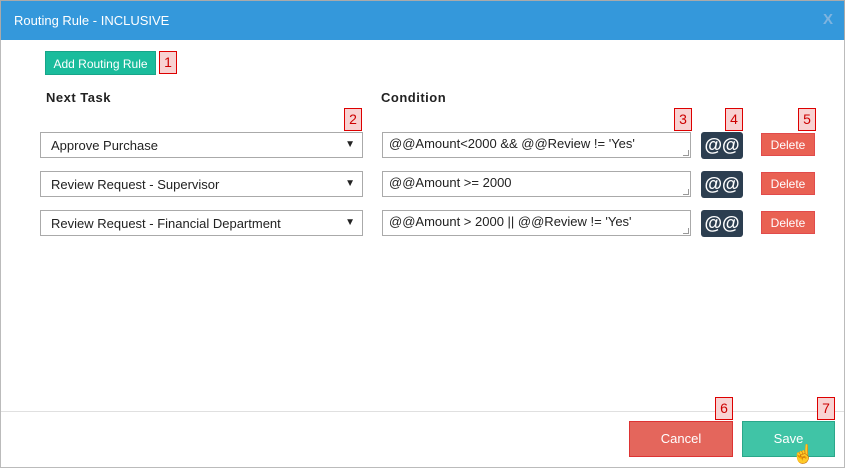 The height and width of the screenshot is (468, 845). What do you see at coordinates (536, 184) in the screenshot?
I see `condition-textarea: @@Amount >= 2000` at bounding box center [536, 184].